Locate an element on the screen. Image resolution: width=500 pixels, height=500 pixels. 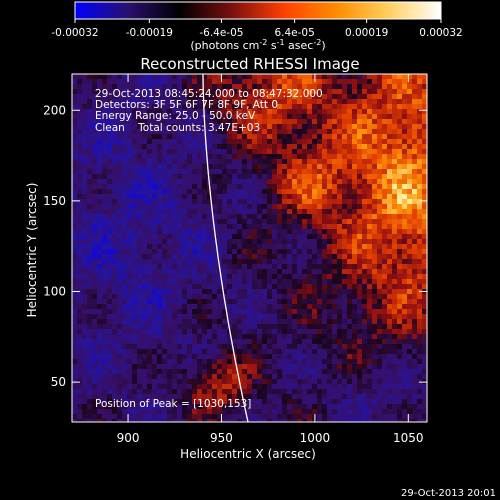
y-tick-label: 200 is located at coordinates (54, 110).